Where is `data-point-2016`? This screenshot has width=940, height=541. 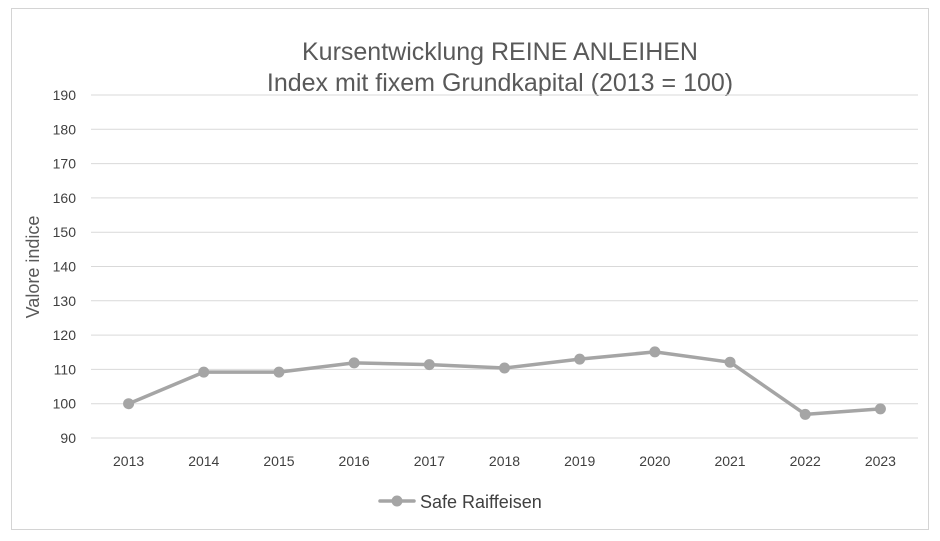 data-point-2016 is located at coordinates (354, 363).